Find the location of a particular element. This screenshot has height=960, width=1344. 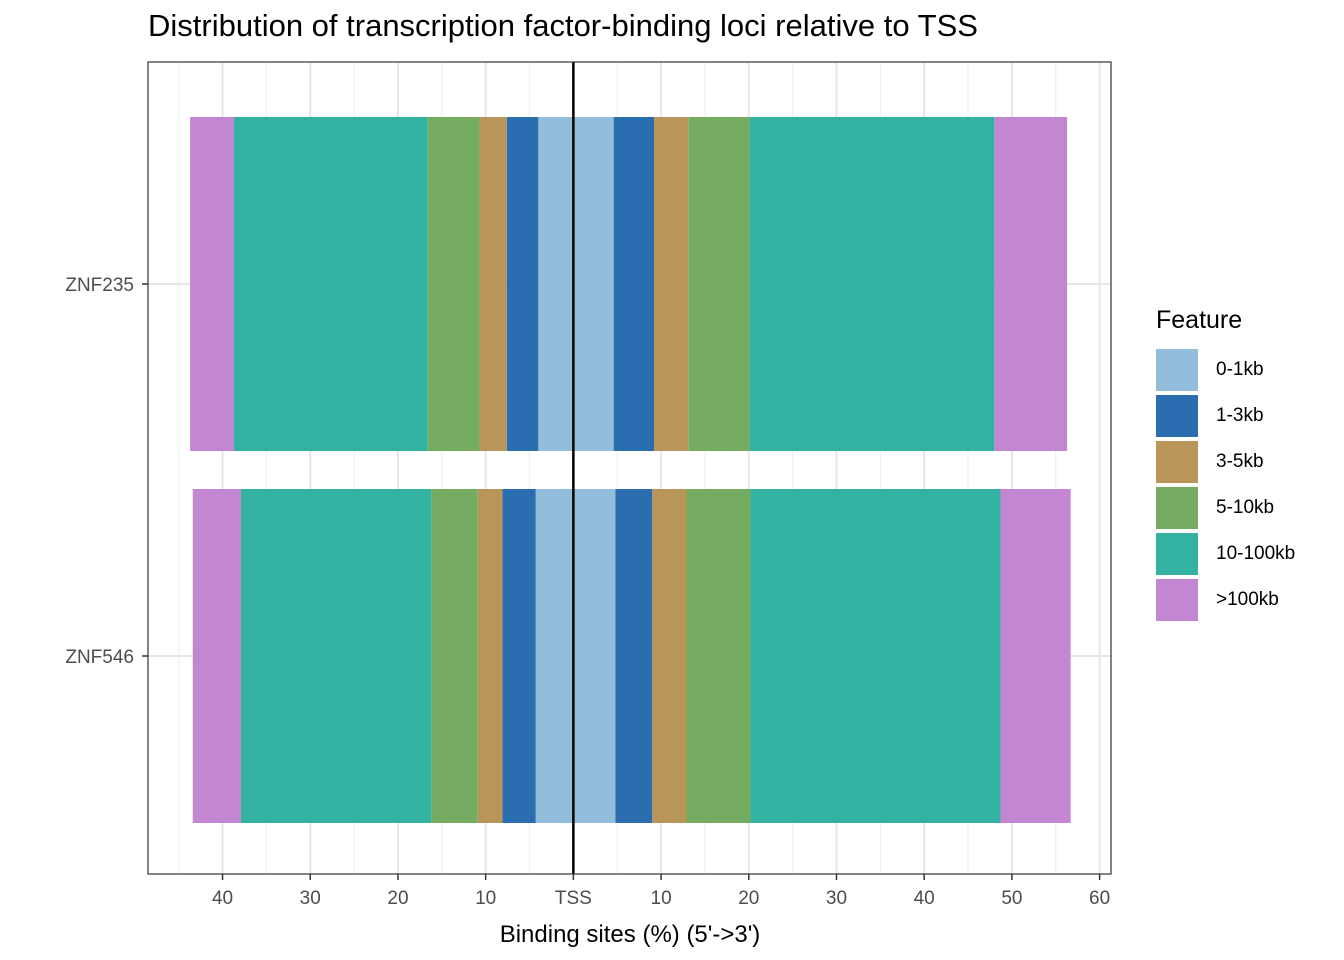

x-axis-title: Binding sites (%) (5'->3') is located at coordinates (630, 934).